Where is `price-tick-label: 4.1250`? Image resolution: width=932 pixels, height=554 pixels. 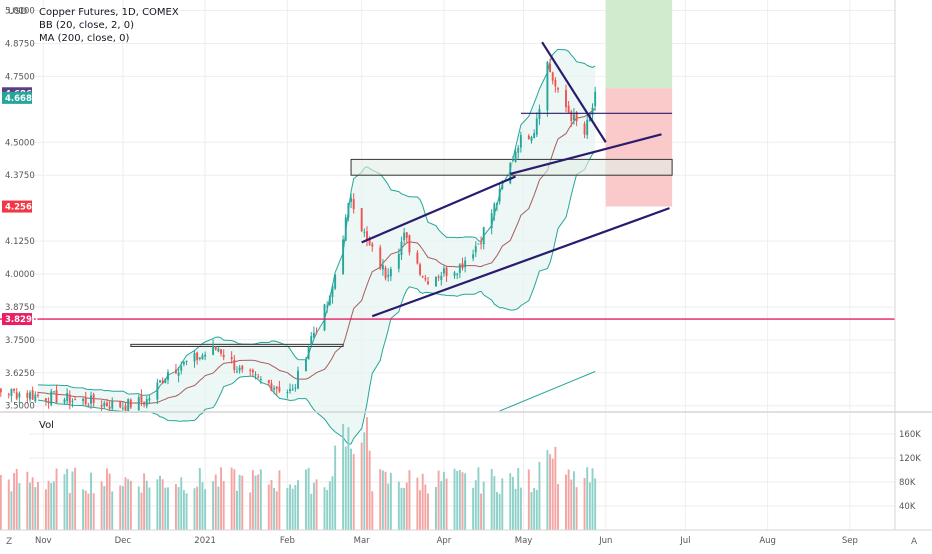
price-tick-label: 4.1250 is located at coordinates (20, 242).